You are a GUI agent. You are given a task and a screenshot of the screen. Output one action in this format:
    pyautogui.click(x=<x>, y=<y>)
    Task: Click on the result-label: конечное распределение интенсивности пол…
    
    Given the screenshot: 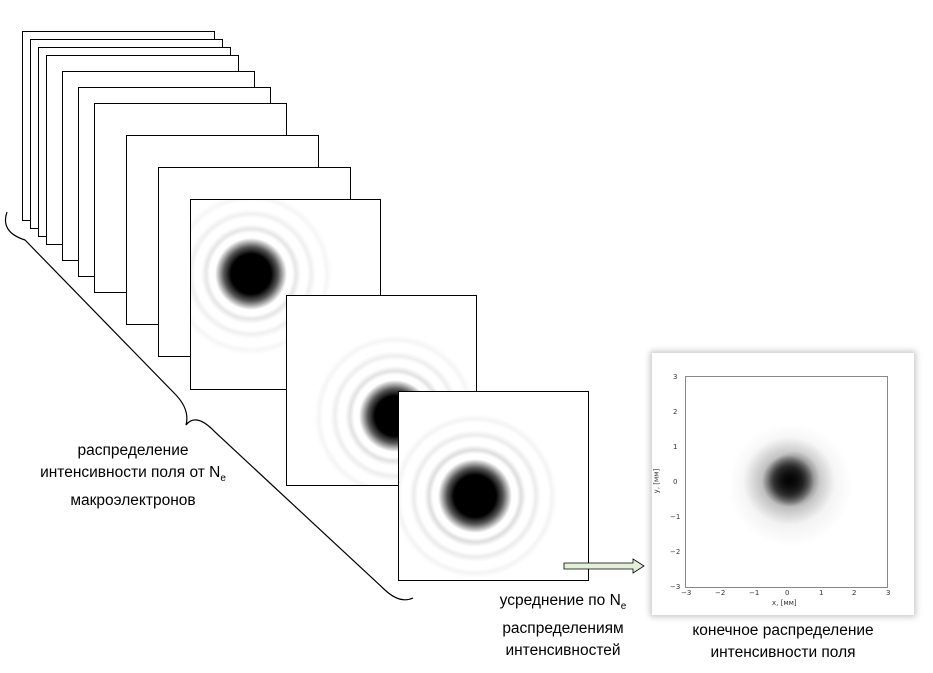 What is the action you would take?
    pyautogui.click(x=783, y=641)
    